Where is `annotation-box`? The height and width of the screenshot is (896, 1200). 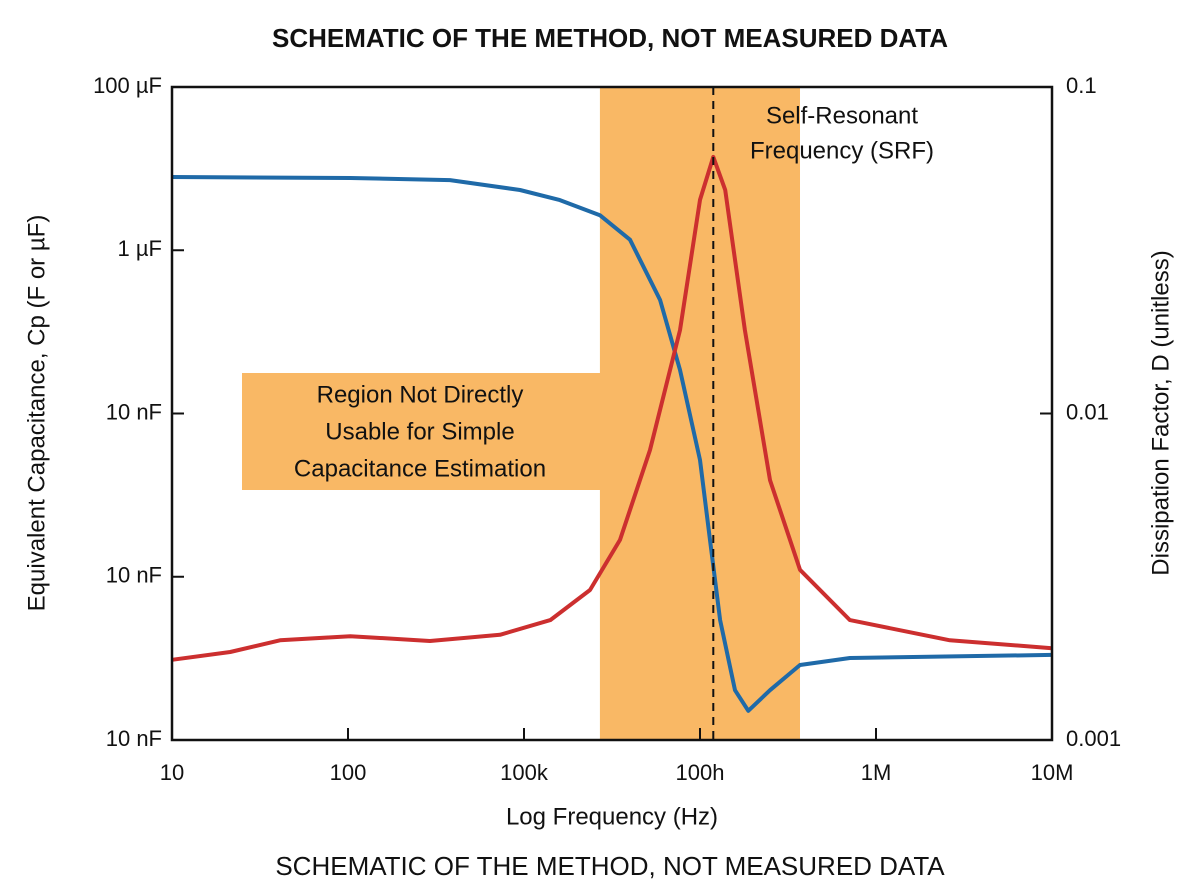 annotation-box is located at coordinates (422, 431).